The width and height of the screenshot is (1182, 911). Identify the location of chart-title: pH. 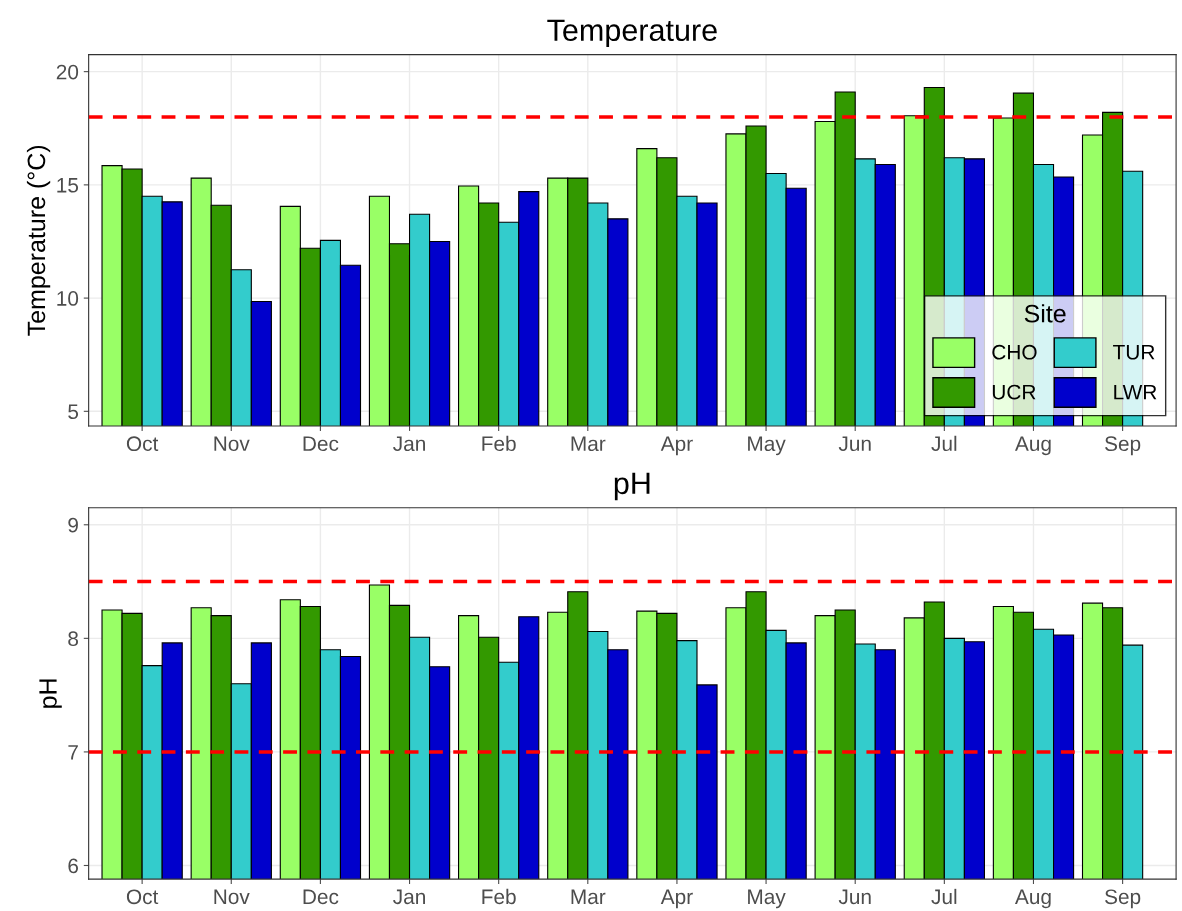
(632, 486).